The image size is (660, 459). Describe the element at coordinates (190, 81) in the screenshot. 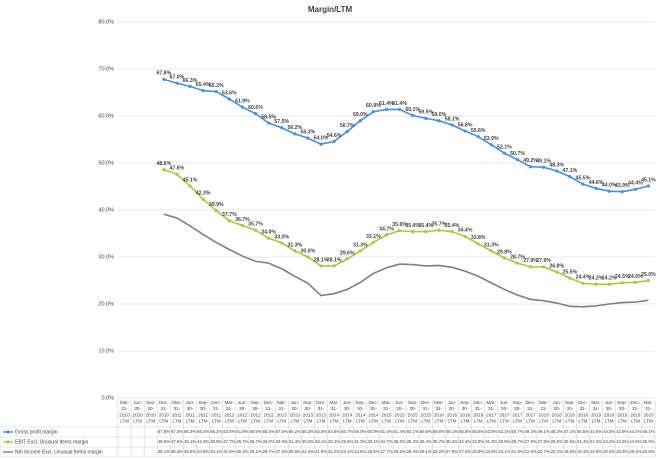

I see `data-label: 66.3%` at that location.